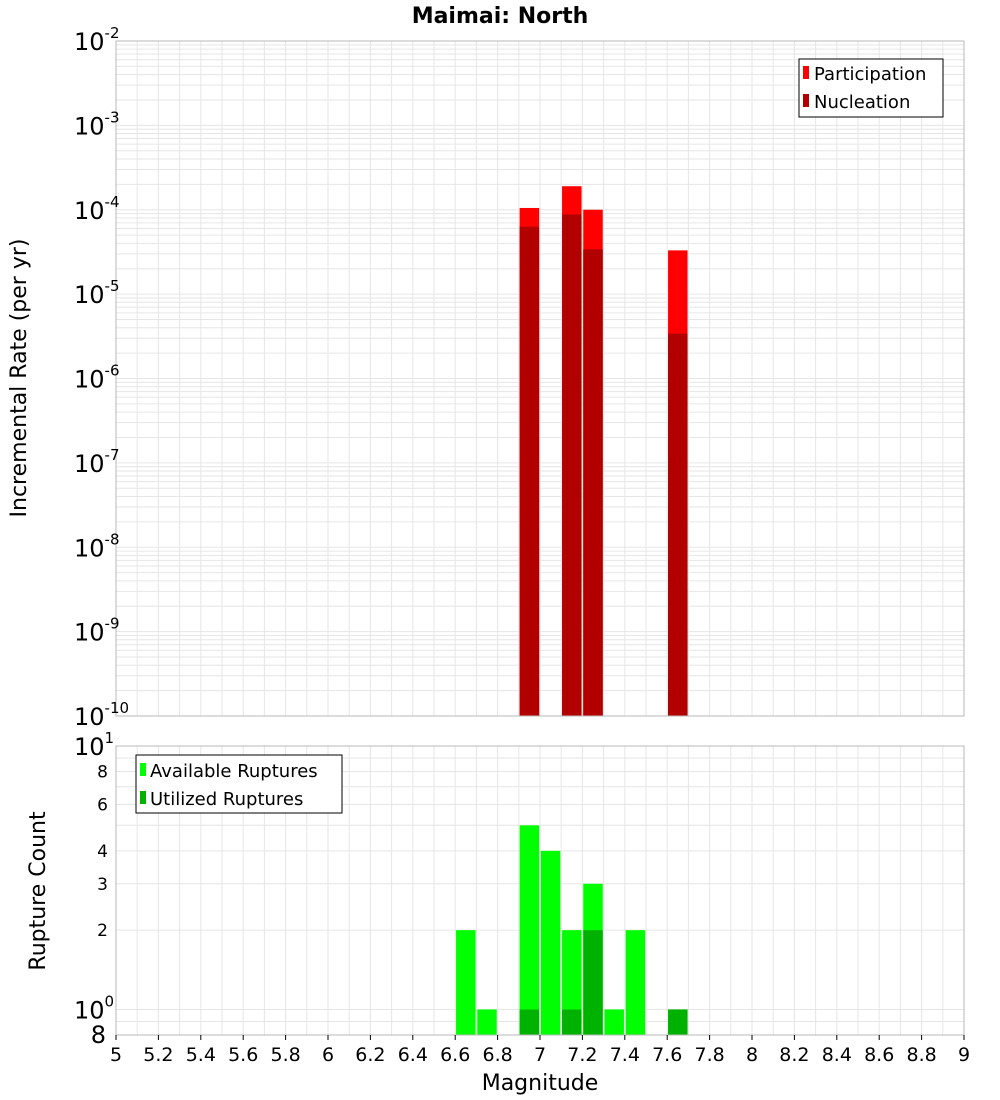 The width and height of the screenshot is (1000, 1100). Describe the element at coordinates (806, 100) in the screenshot. I see `legend-nucleation-swatch` at that location.